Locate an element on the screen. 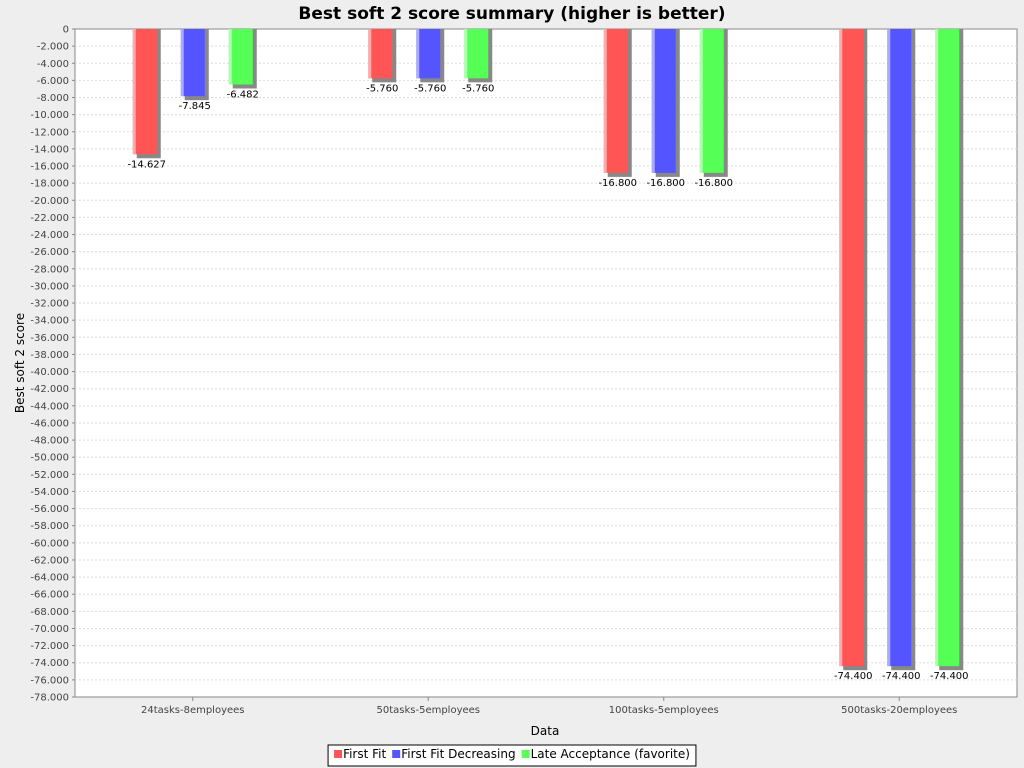  y-tick-label: -12.000 is located at coordinates (49, 132).